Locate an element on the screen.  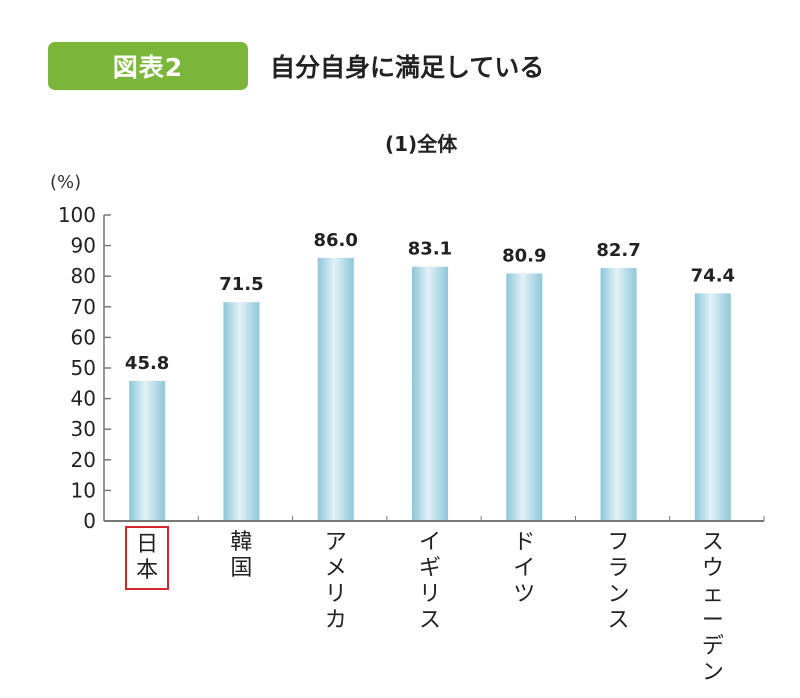
bar-value-label: 74.4 is located at coordinates (713, 275).